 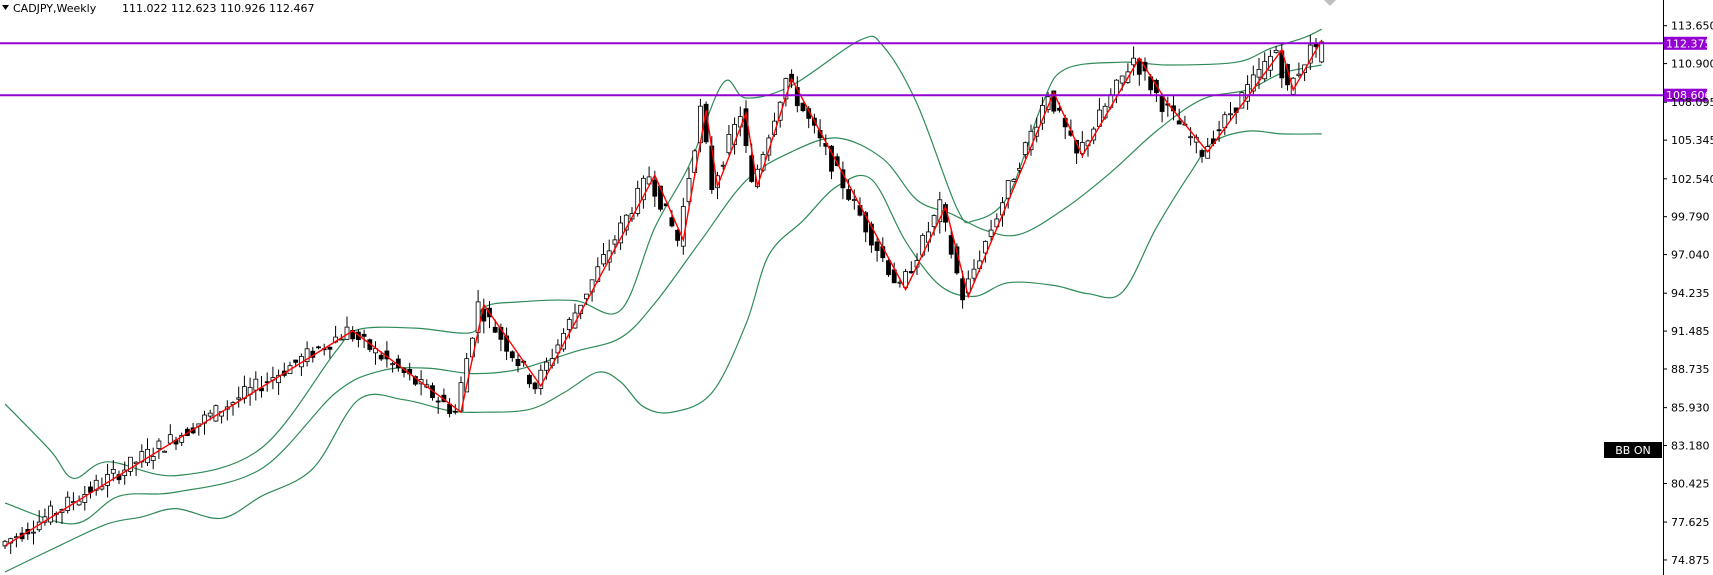 What do you see at coordinates (1692, 26) in the screenshot?
I see `price-tick-label: 113.650` at bounding box center [1692, 26].